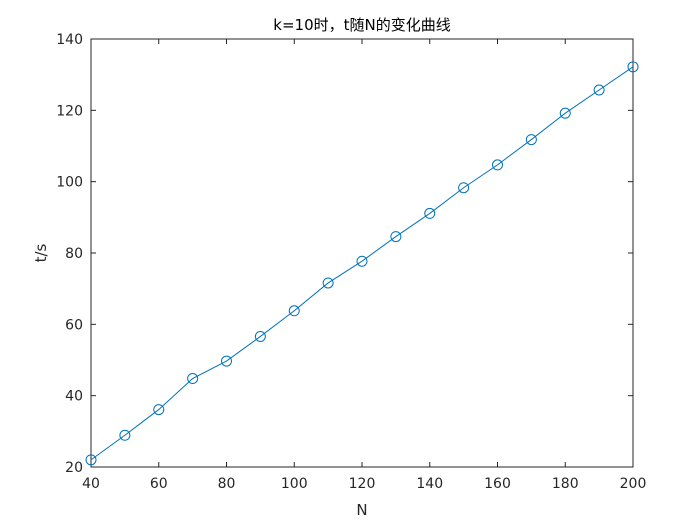 This screenshot has height=525, width=700. What do you see at coordinates (69, 111) in the screenshot?
I see `y-tick-label: 120` at bounding box center [69, 111].